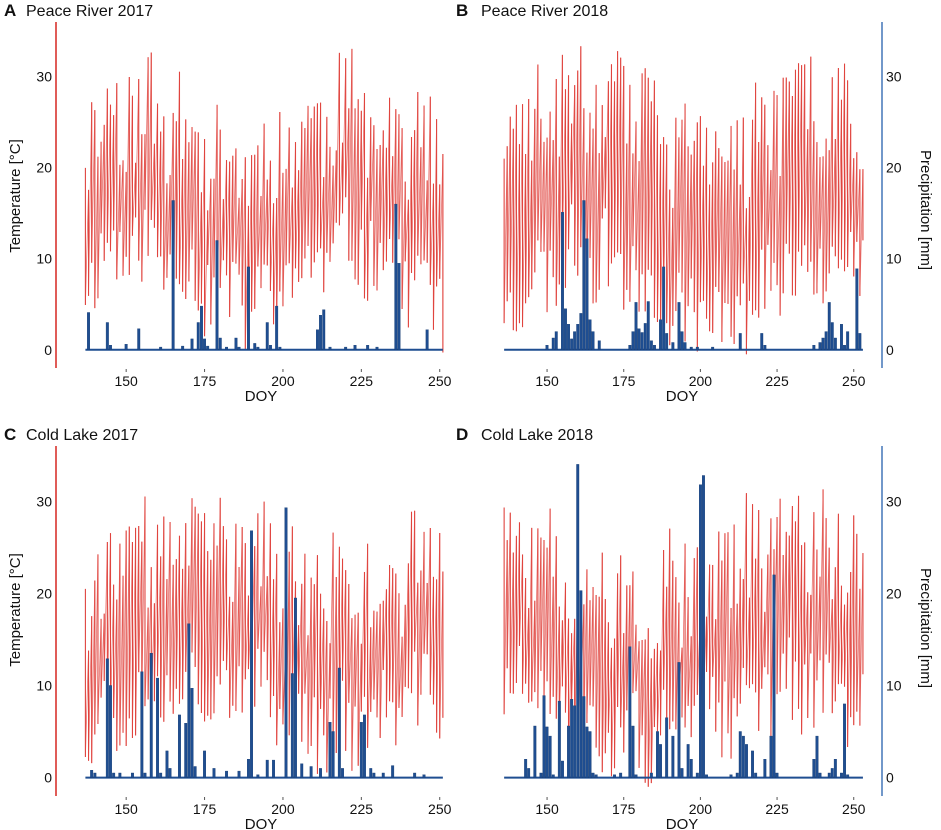  What do you see at coordinates (925, 628) in the screenshot?
I see `precip-axis-label-bottom: Precipitation [mm]` at bounding box center [925, 628].